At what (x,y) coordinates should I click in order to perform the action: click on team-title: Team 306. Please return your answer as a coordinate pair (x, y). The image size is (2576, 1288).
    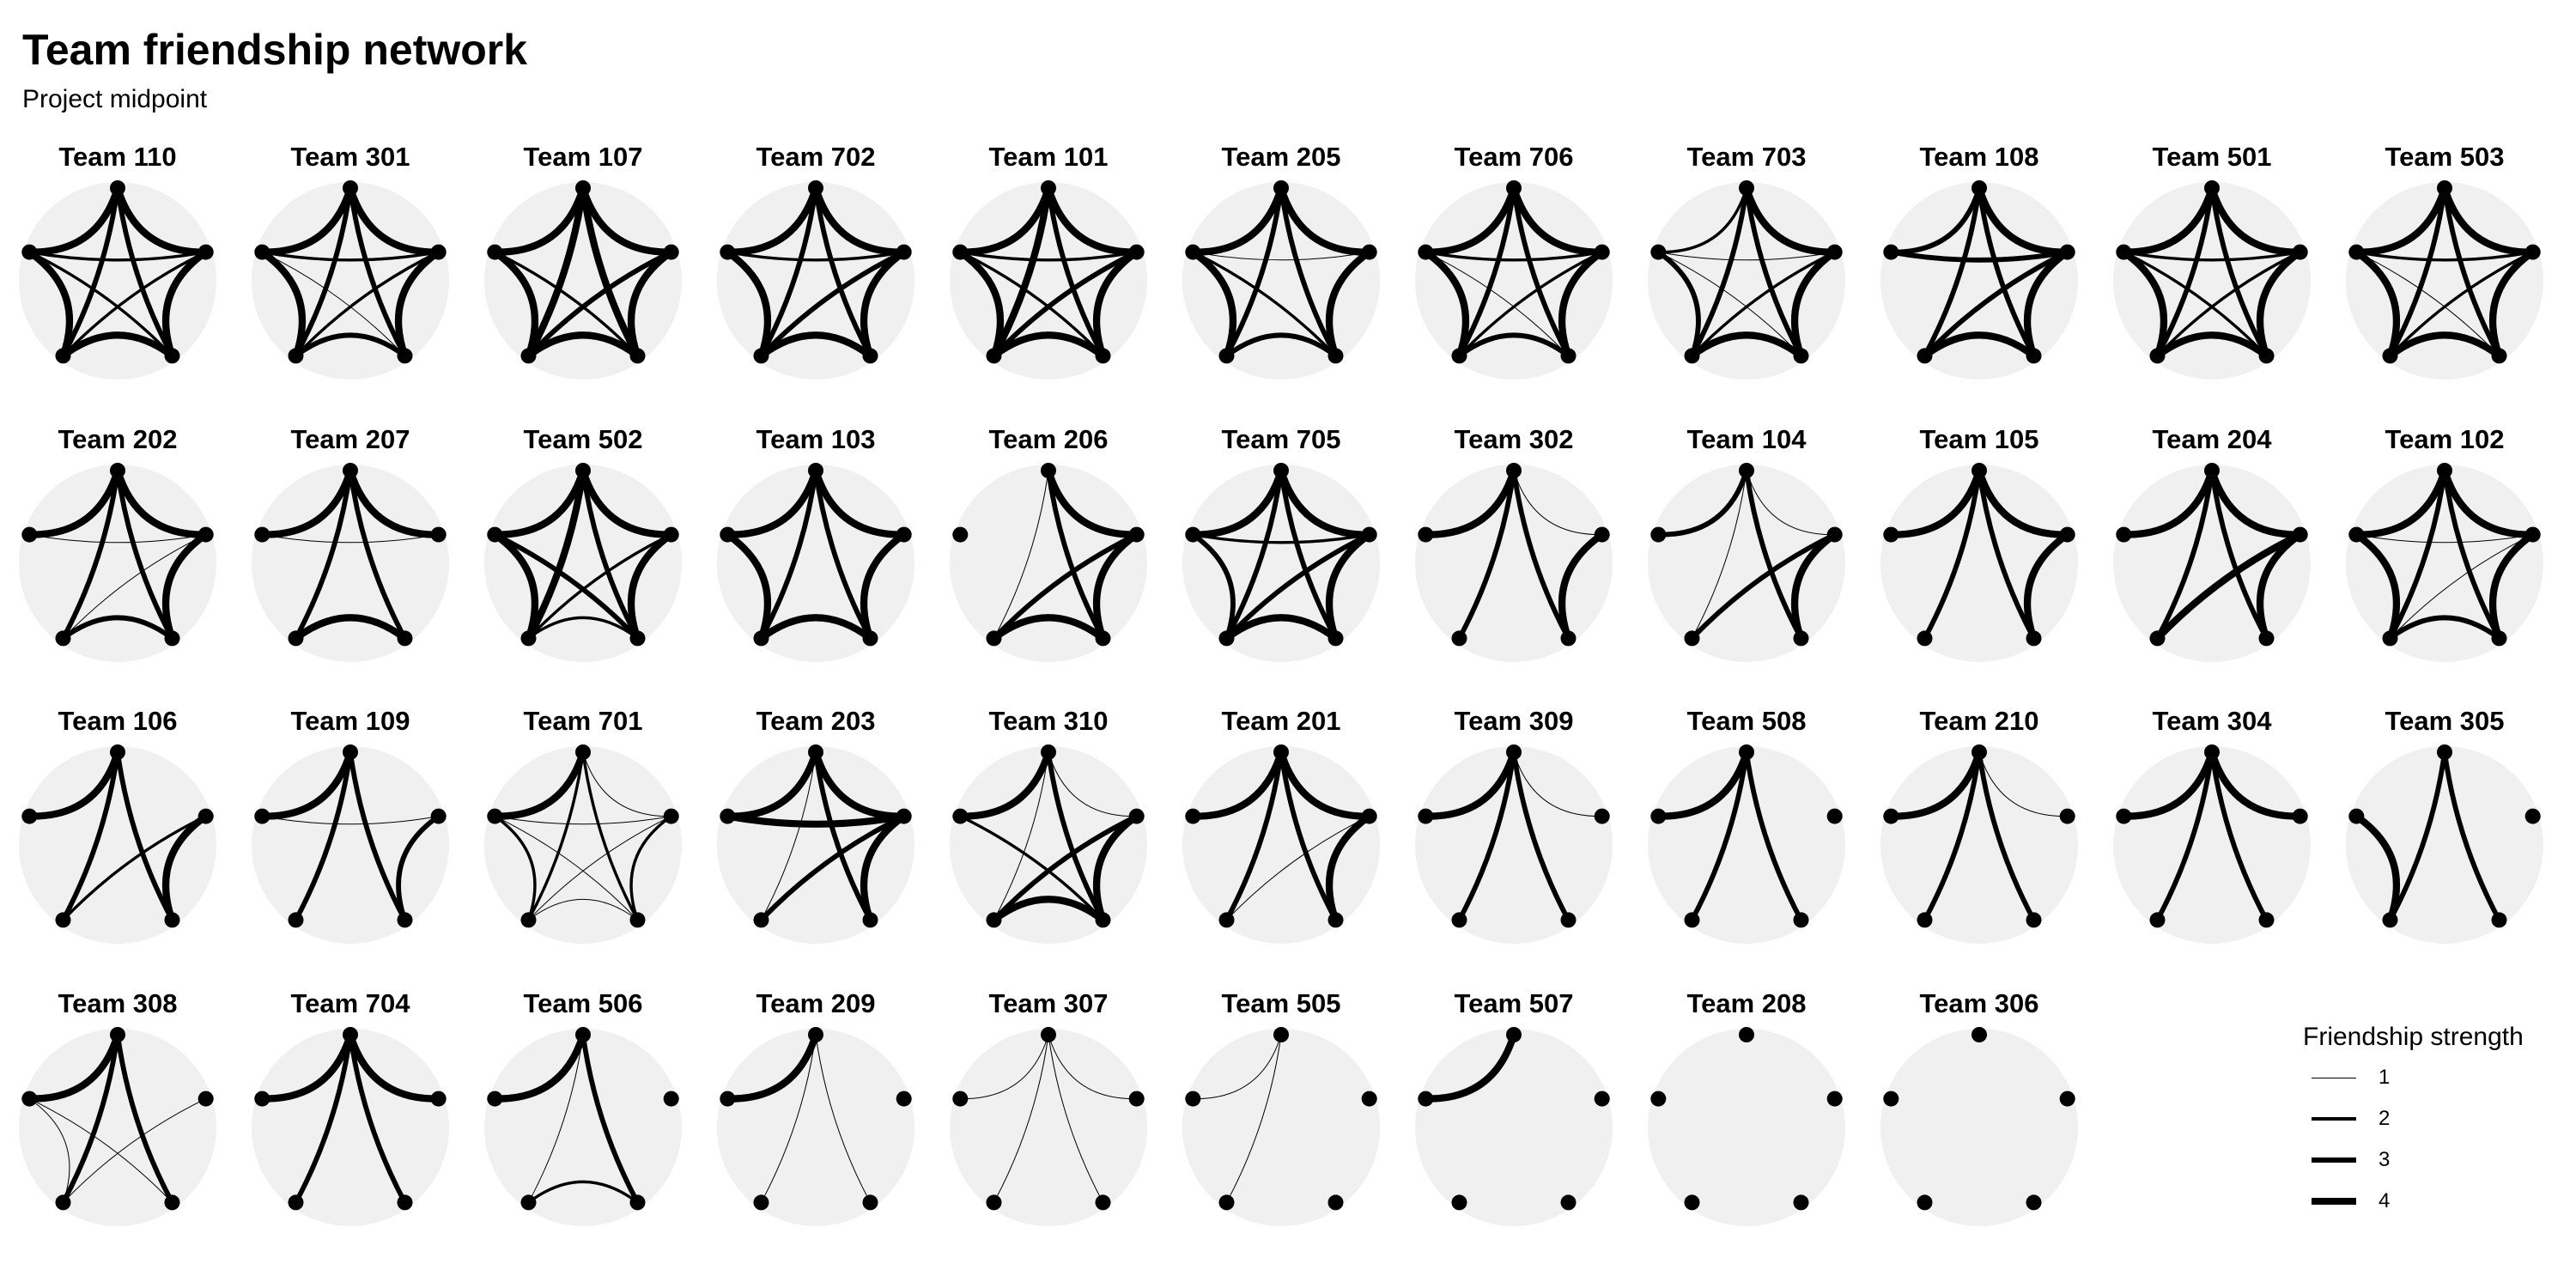
    Looking at the image, I should click on (1979, 1002).